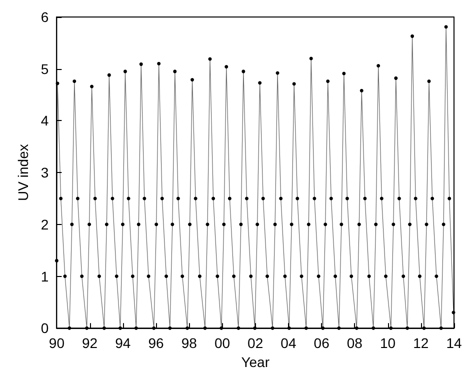 This screenshot has height=382, width=474. I want to click on y-axis-title: UV index, so click(23, 172).